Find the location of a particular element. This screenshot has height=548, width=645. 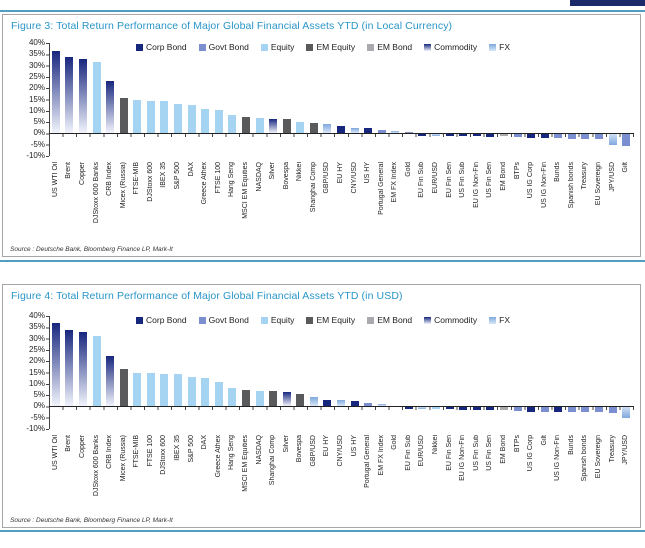

bar-ftse-mib is located at coordinates (137, 390).